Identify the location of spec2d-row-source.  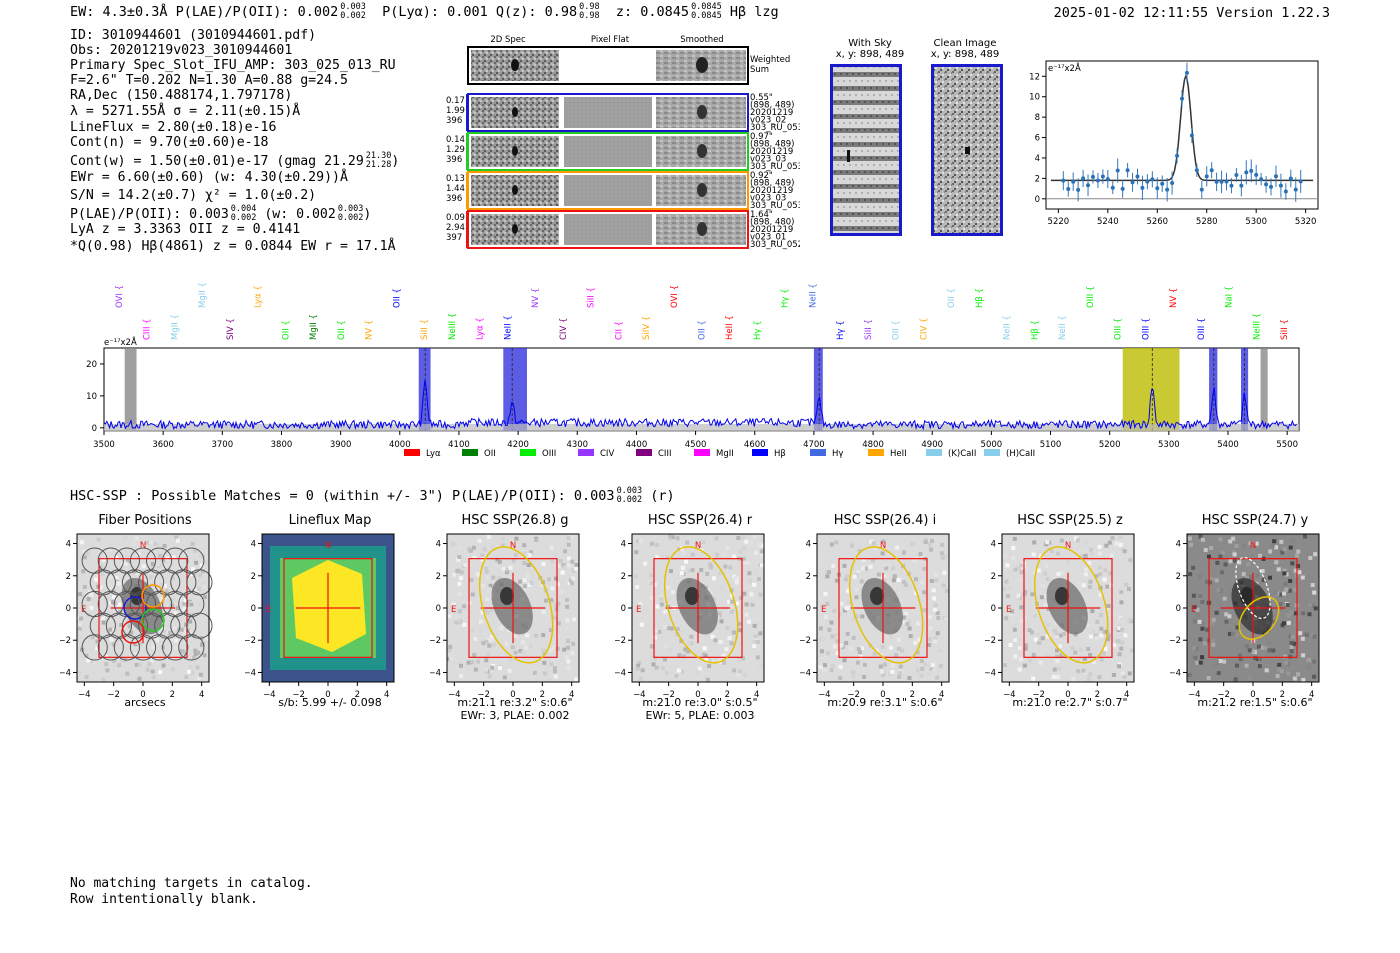
(515, 151).